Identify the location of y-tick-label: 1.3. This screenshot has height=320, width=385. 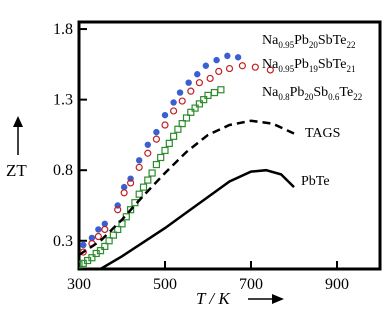
(63, 100).